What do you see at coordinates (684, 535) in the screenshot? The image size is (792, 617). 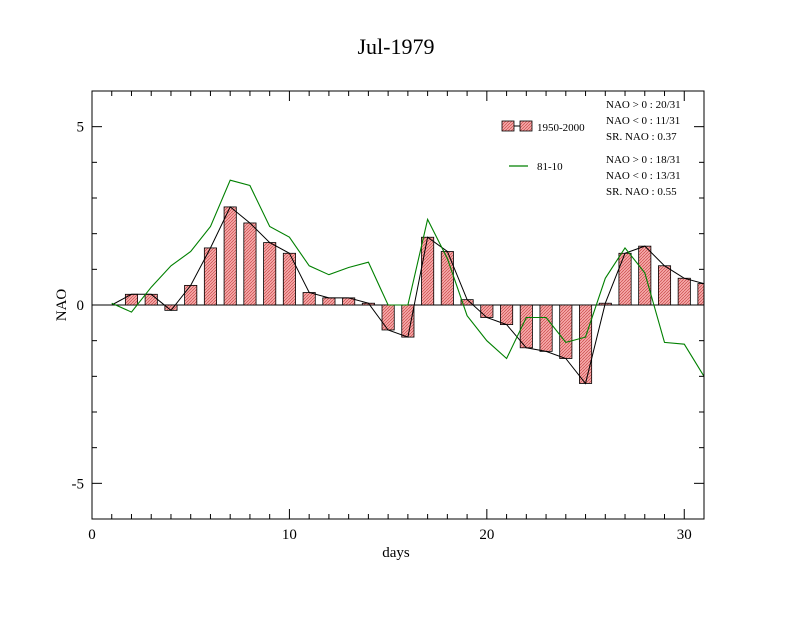 I see `x-tick-label: 30` at bounding box center [684, 535].